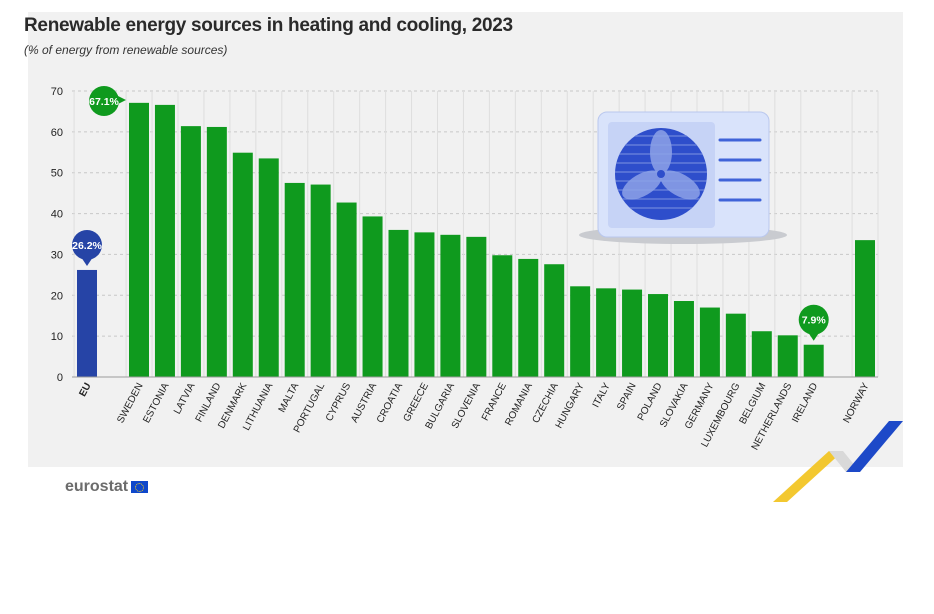  What do you see at coordinates (60, 378) in the screenshot?
I see `y-tick-label: 0` at bounding box center [60, 378].